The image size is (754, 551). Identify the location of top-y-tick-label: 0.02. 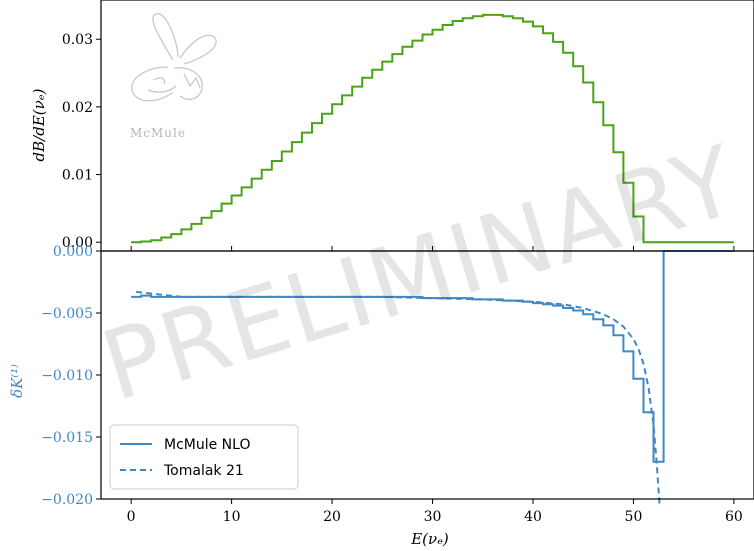
(77, 108).